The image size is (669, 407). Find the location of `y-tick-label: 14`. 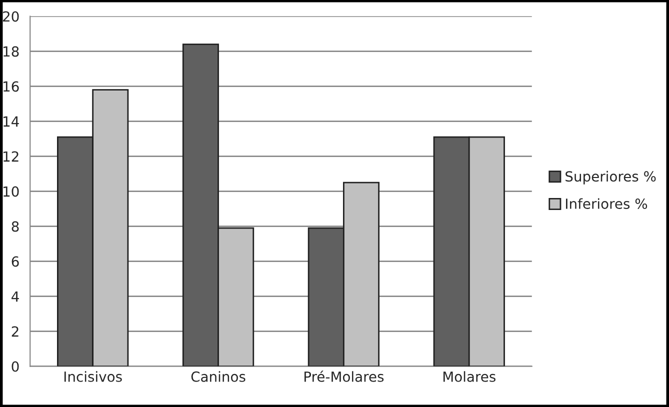

y-tick-label: 14 is located at coordinates (11, 121).